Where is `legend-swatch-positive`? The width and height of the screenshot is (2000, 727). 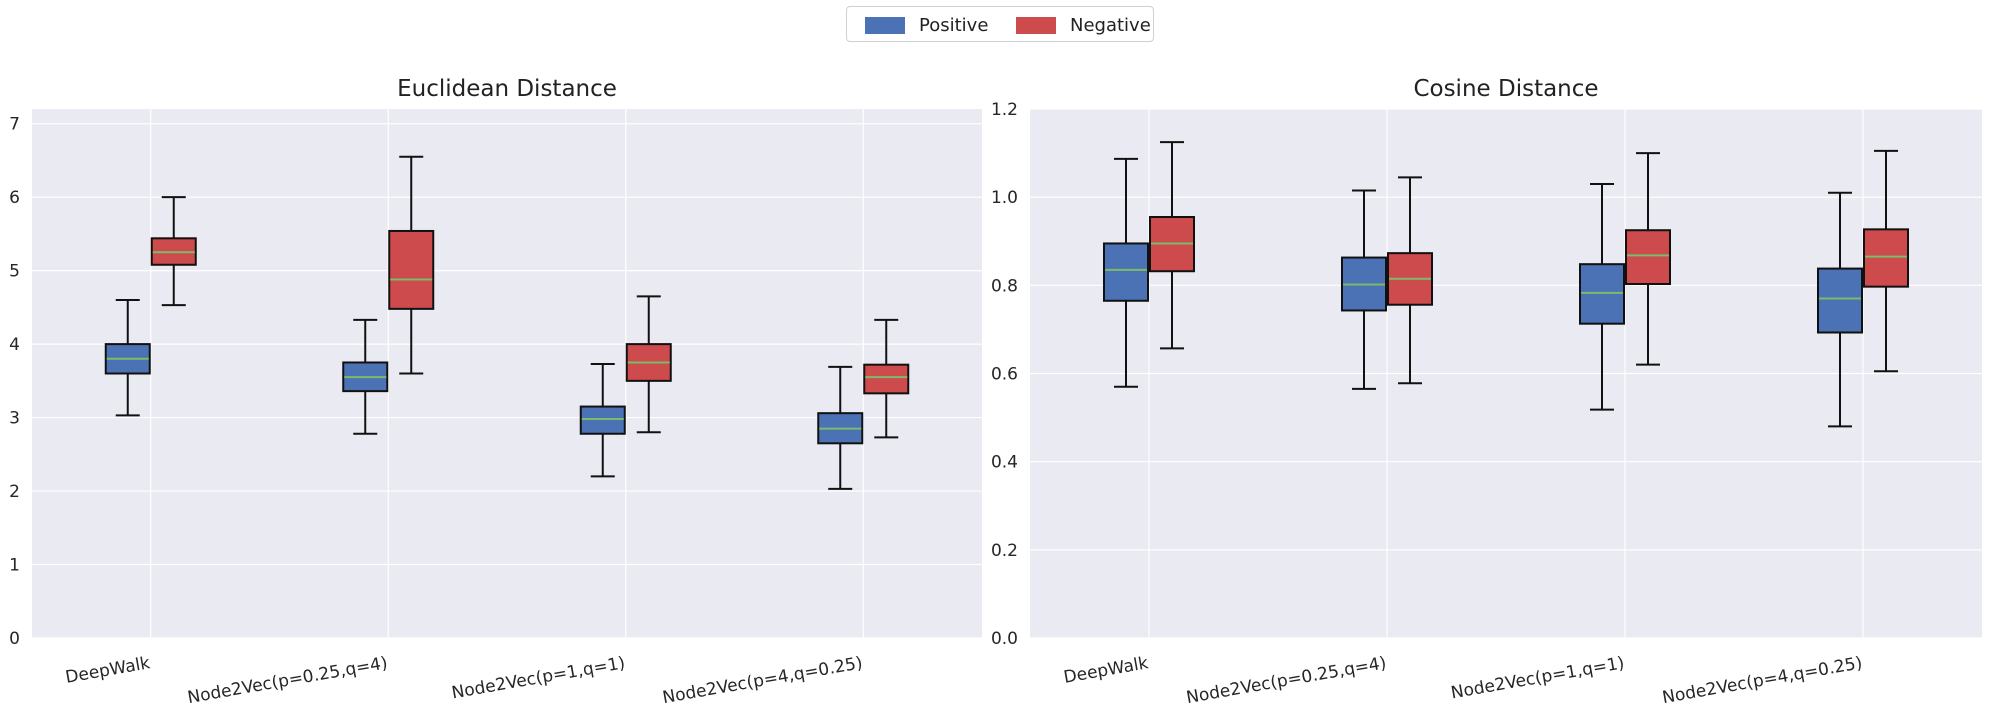
legend-swatch-positive is located at coordinates (885, 25).